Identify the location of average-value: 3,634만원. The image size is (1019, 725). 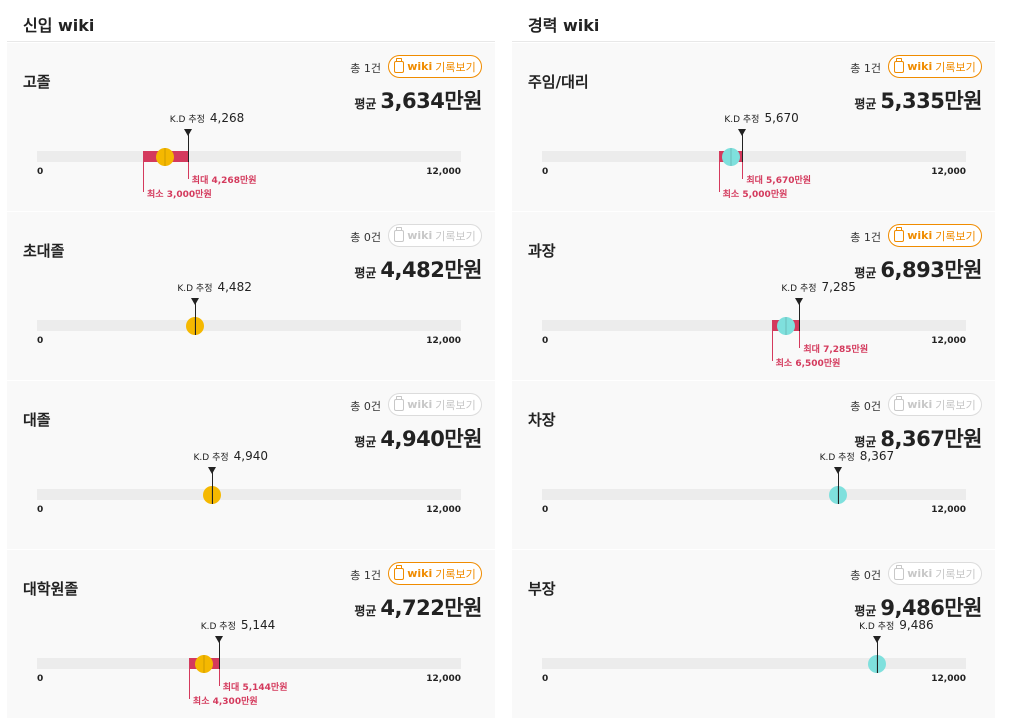
(431, 101).